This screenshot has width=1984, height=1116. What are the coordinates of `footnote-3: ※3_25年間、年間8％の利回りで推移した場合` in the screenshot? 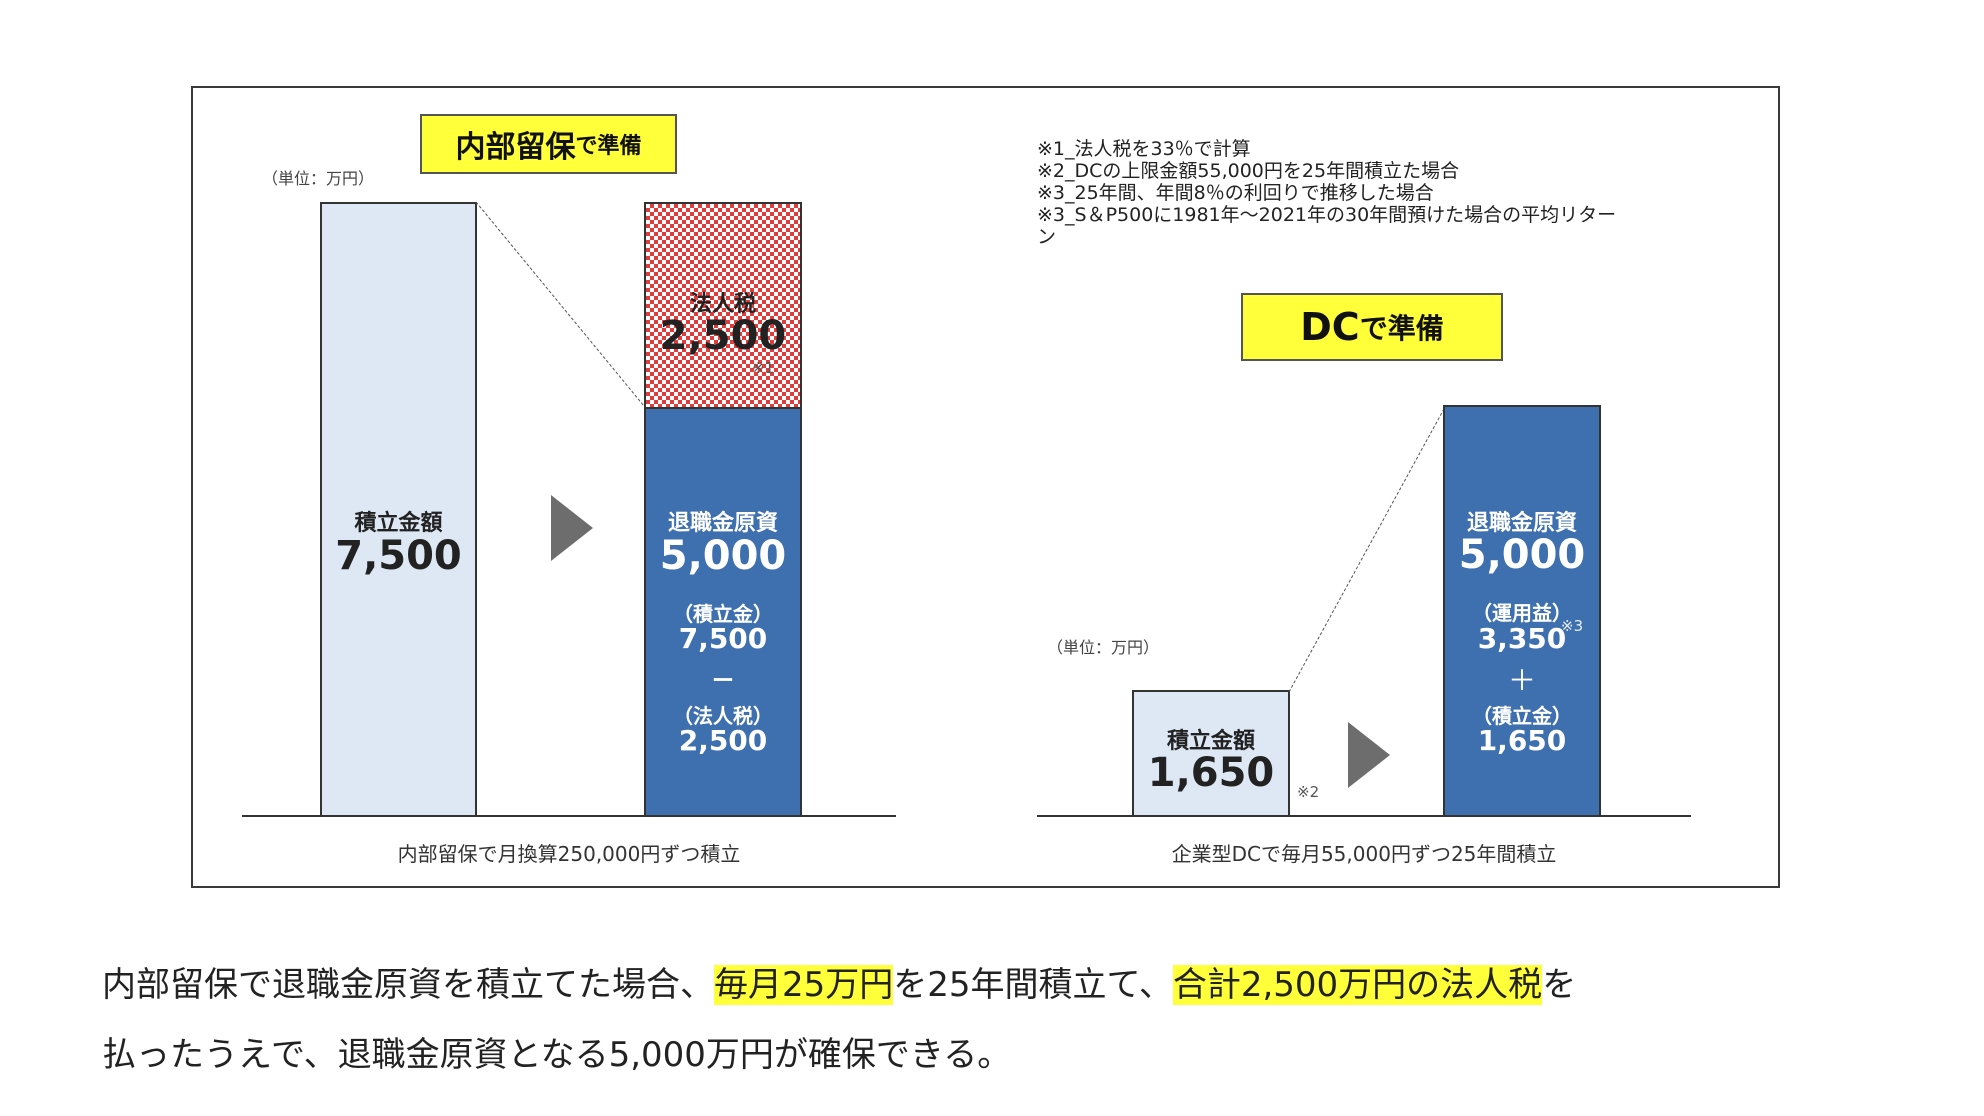 It's located at (1235, 193).